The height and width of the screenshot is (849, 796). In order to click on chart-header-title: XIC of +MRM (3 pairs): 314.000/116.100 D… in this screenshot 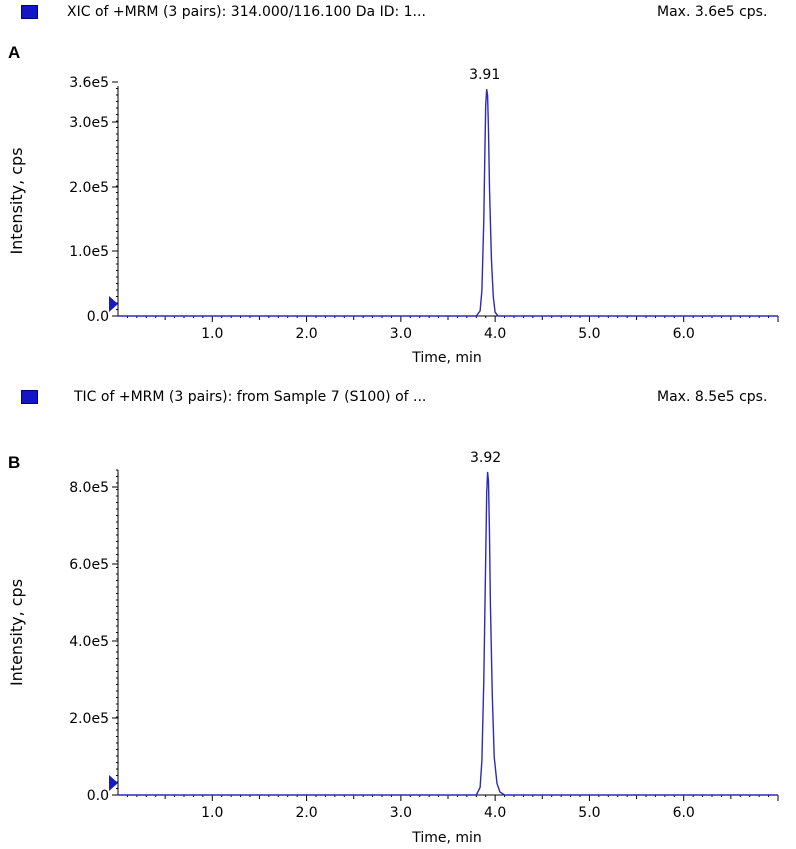, I will do `click(246, 12)`.